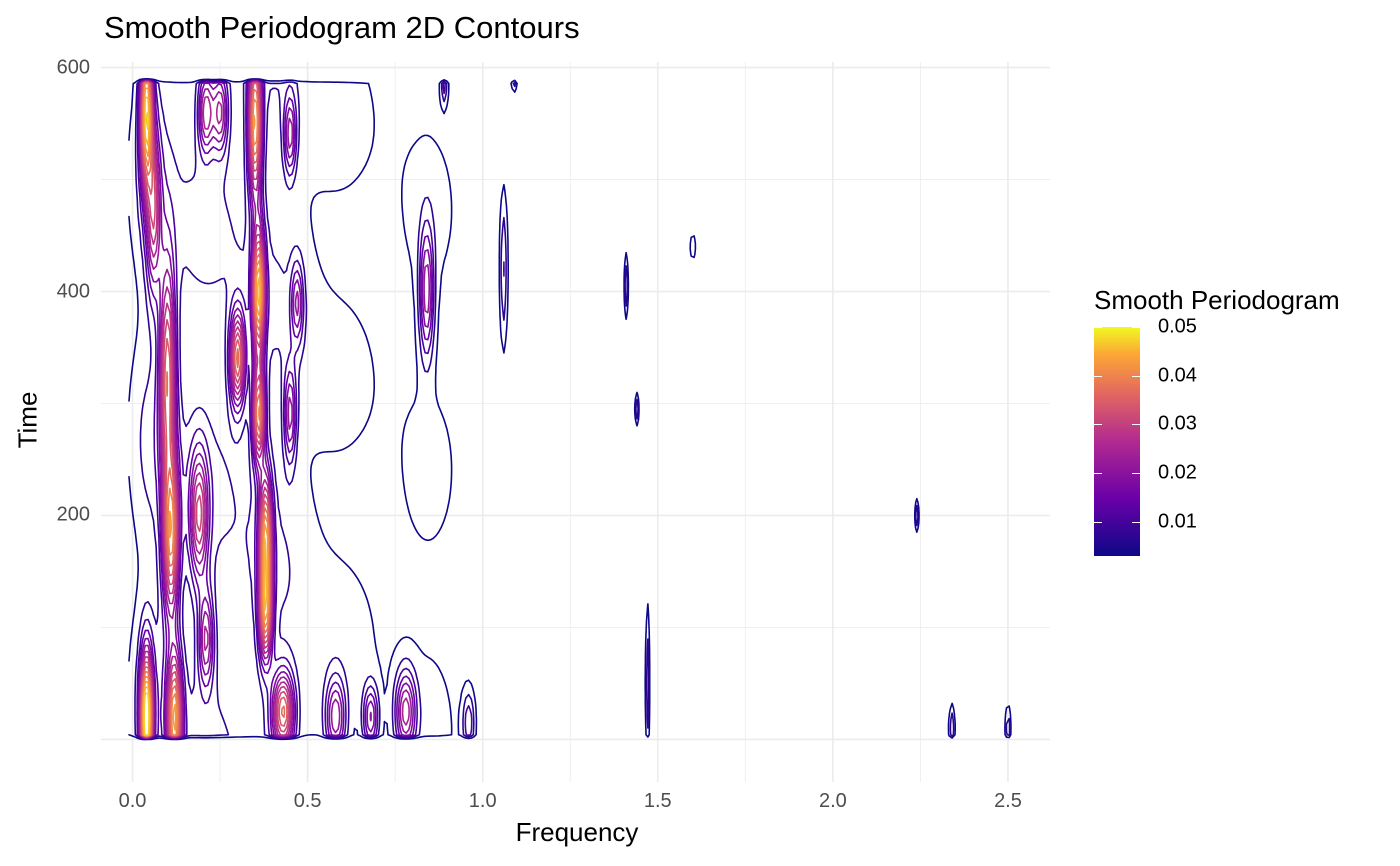  Describe the element at coordinates (657, 801) in the screenshot. I see `x-tick-label: 1.5` at that location.